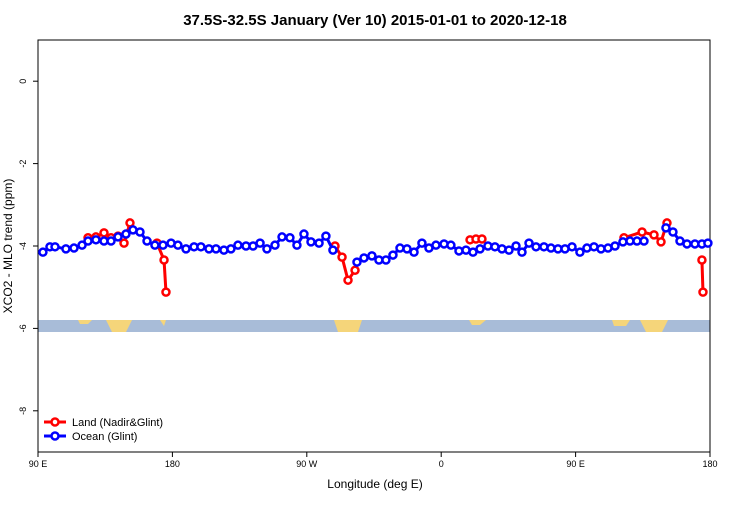  What do you see at coordinates (23, 81) in the screenshot?
I see `y-tick-label: 0` at bounding box center [23, 81].